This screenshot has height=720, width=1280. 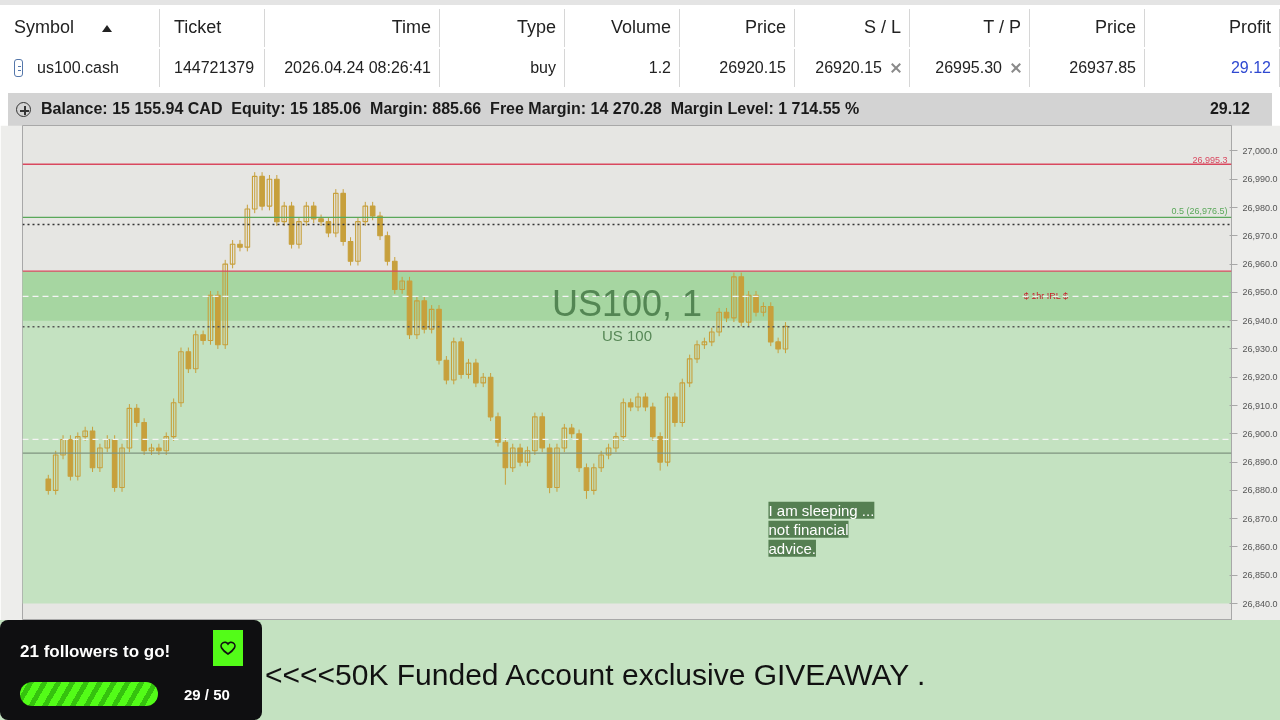 What do you see at coordinates (627, 304) in the screenshot?
I see `text: US100, 1` at bounding box center [627, 304].